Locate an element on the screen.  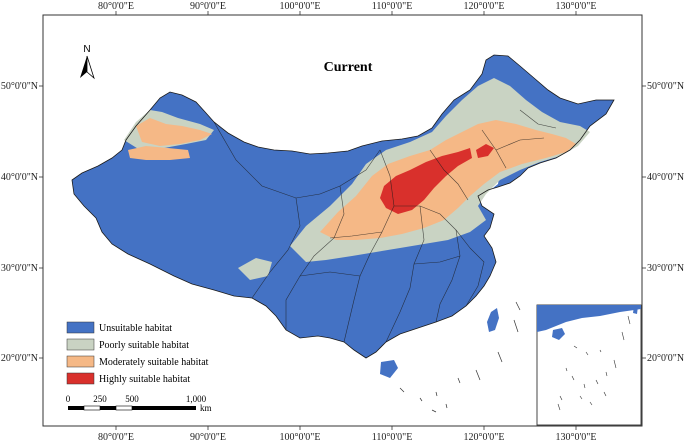
left-tick-label: 40°0'0"N is located at coordinates (19, 177).